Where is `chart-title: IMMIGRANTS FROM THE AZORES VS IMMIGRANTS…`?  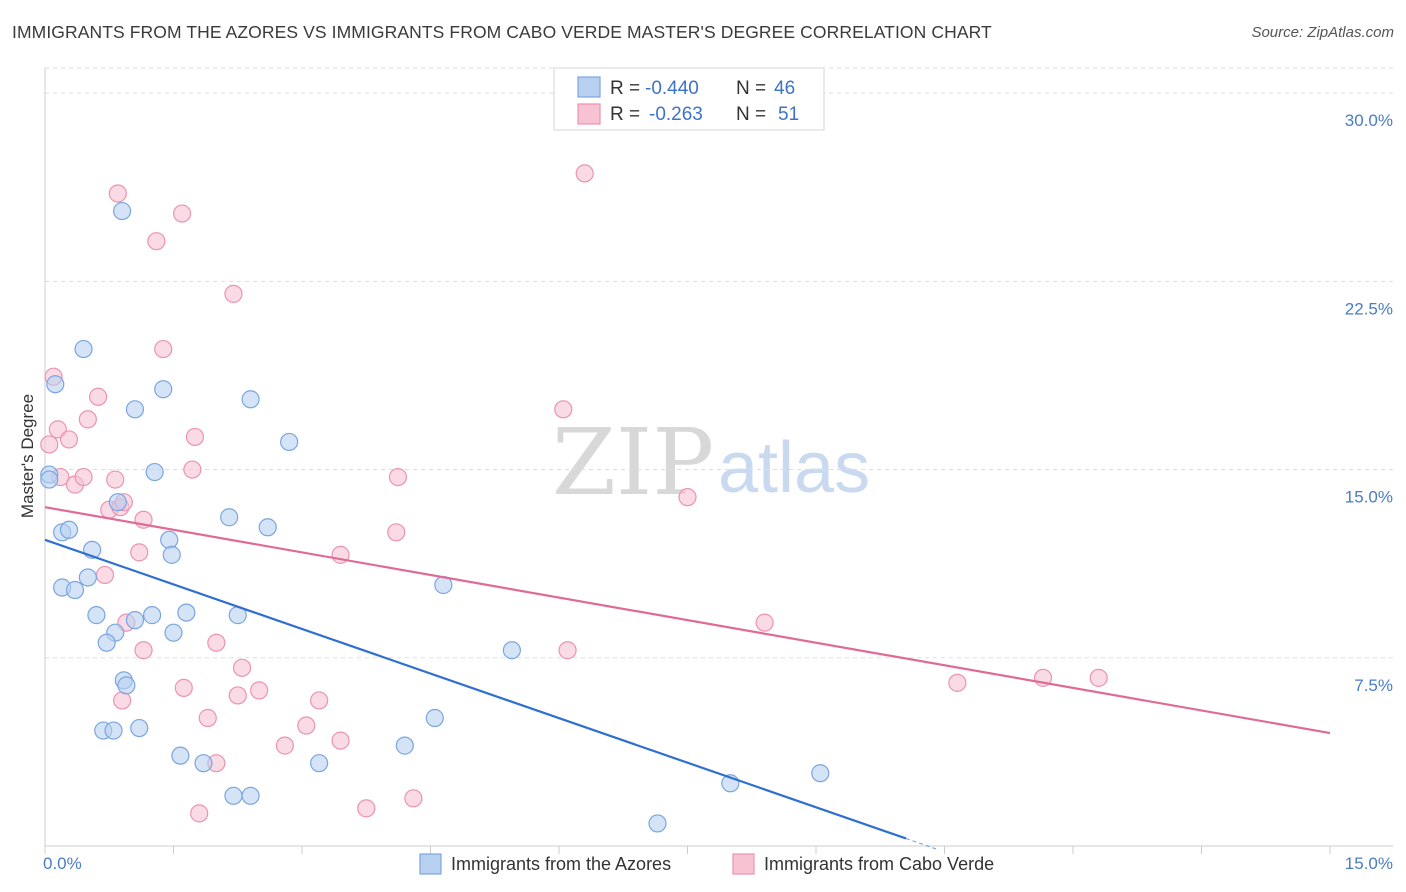
chart-title: IMMIGRANTS FROM THE AZORES VS IMMIGRANTS… is located at coordinates (502, 32).